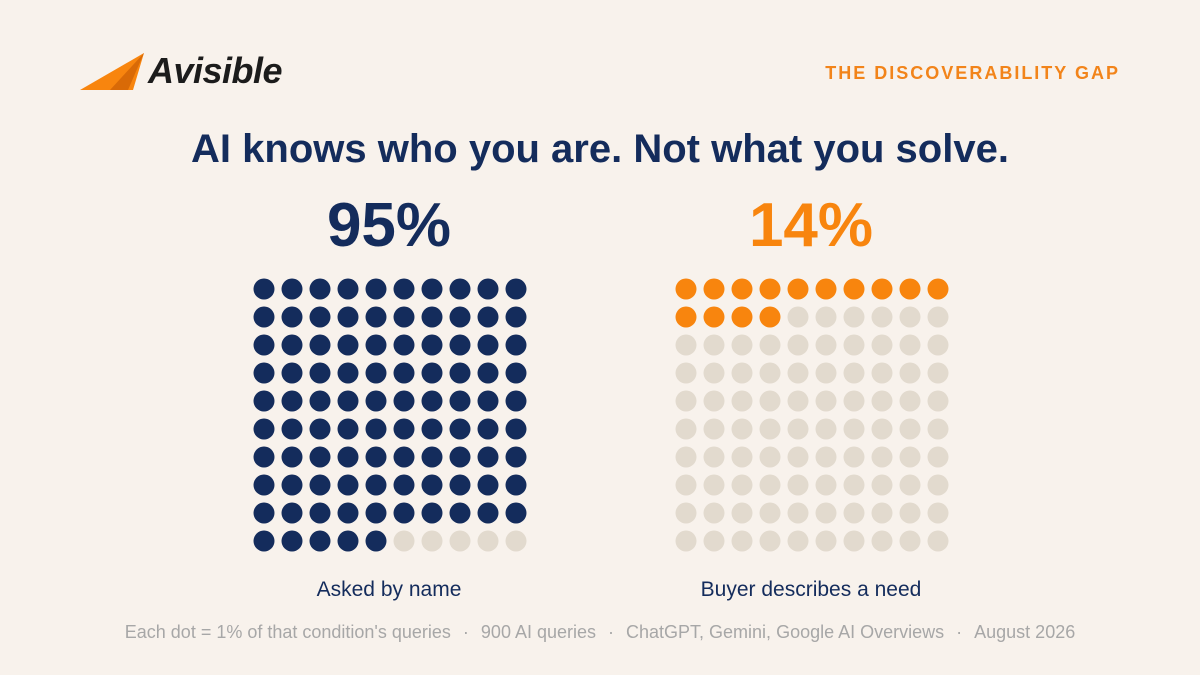 The width and height of the screenshot is (1200, 675). I want to click on footer-item: August 2026, so click(1025, 632).